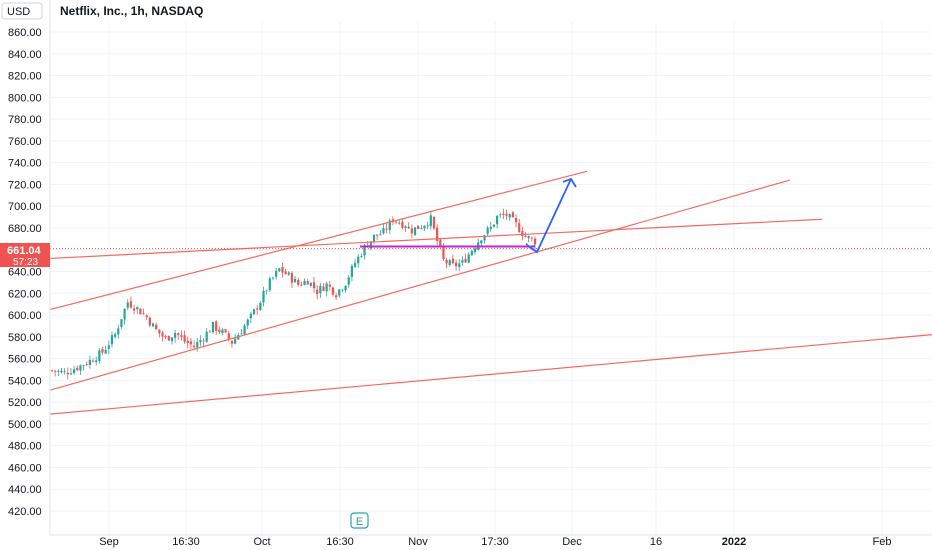  What do you see at coordinates (550, 216) in the screenshot?
I see `projection-arrow` at bounding box center [550, 216].